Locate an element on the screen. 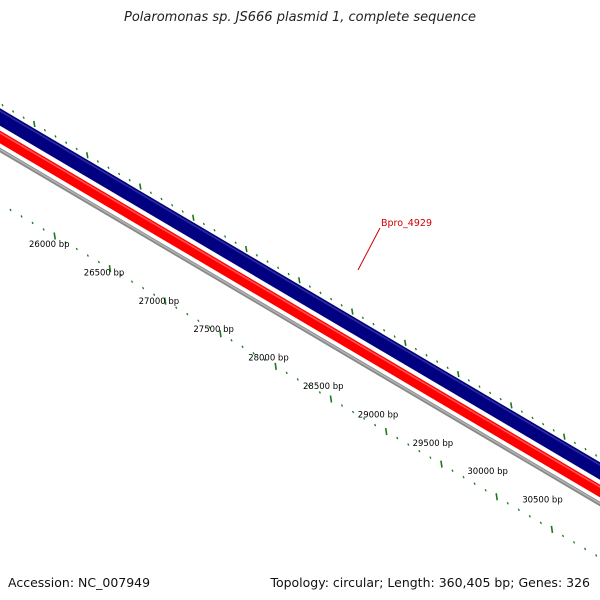 The width and height of the screenshot is (600, 600). tick-label-6: 29000 bp is located at coordinates (378, 415).